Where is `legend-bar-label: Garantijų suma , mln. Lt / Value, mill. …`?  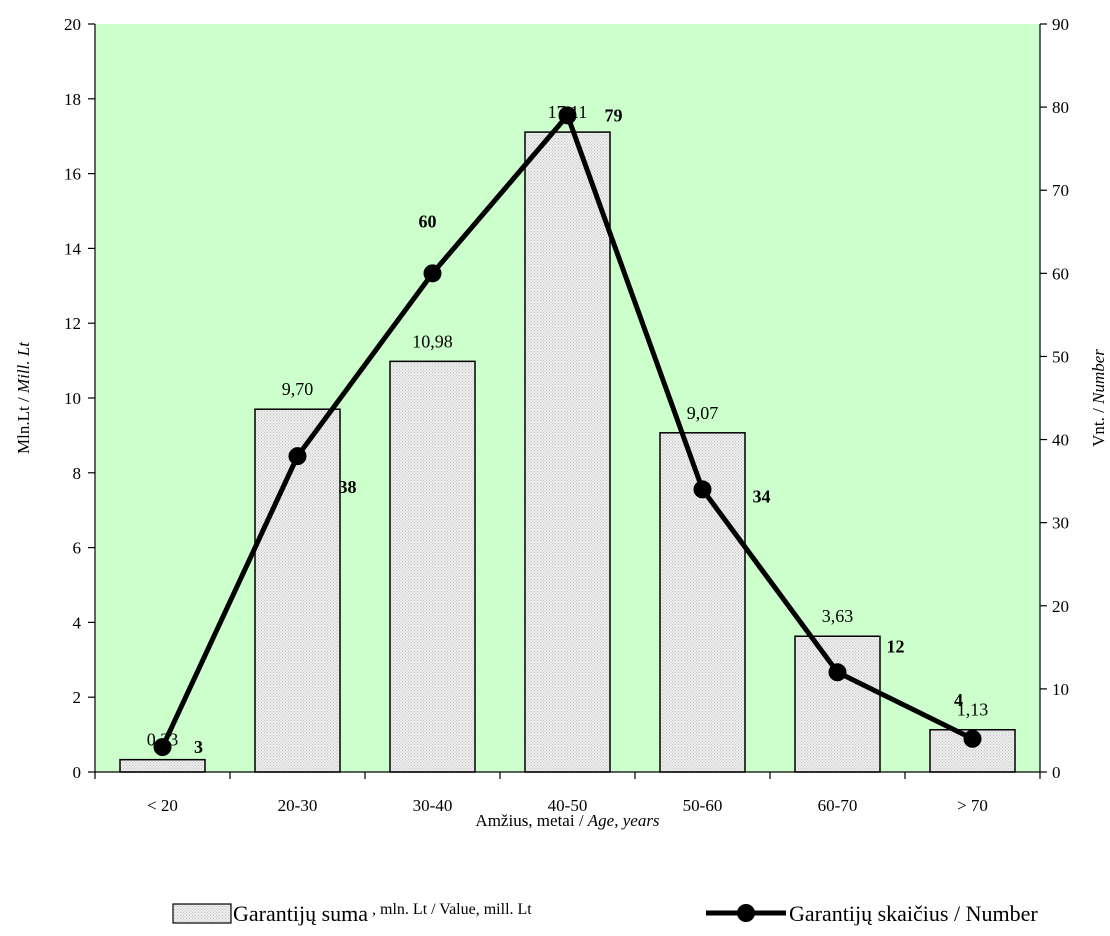 legend-bar-label: Garantijų suma , mln. Lt / Value, mill. … is located at coordinates (382, 913).